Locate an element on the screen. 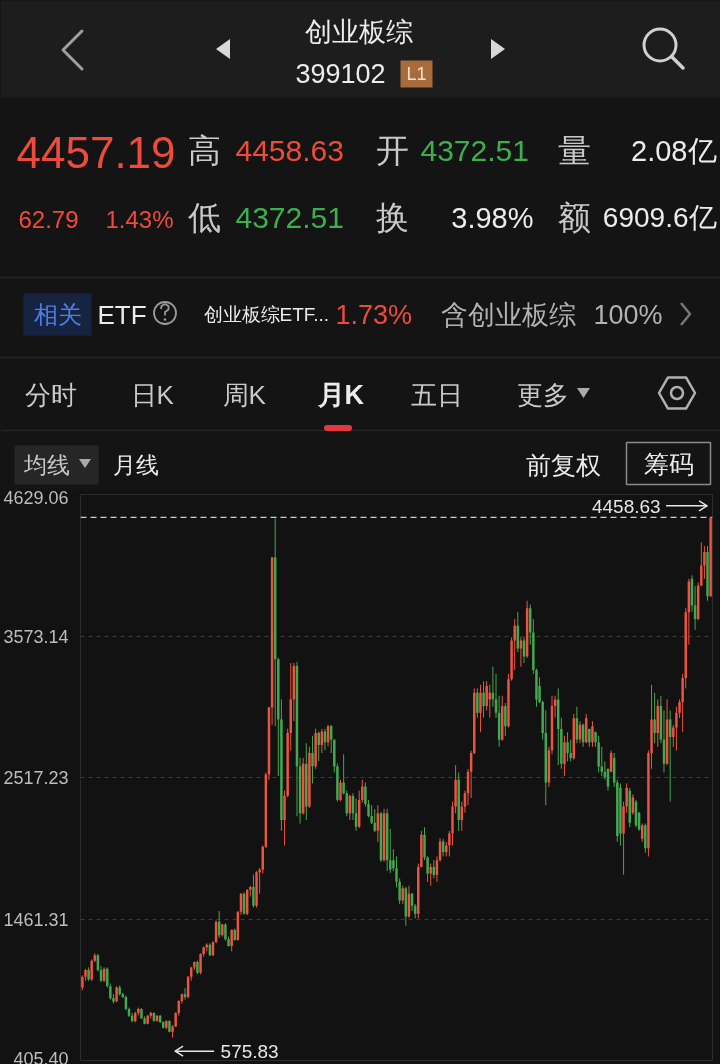 The height and width of the screenshot is (1064, 720). annotation: 4458.63 is located at coordinates (626, 506).